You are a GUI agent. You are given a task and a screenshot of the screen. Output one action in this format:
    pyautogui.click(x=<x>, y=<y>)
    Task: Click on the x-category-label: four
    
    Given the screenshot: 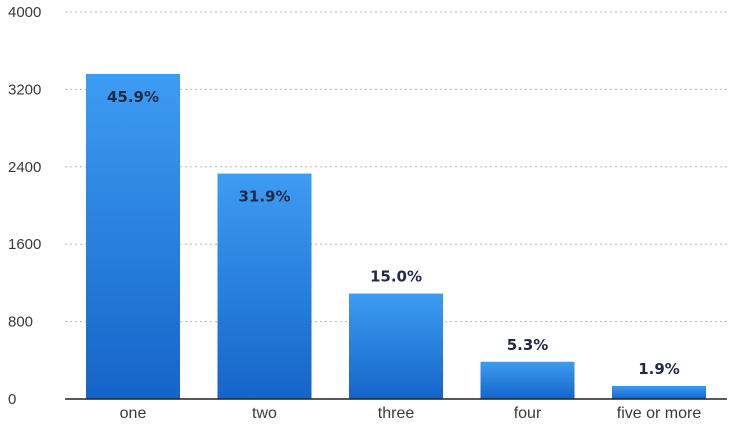 What is the action you would take?
    pyautogui.click(x=528, y=413)
    